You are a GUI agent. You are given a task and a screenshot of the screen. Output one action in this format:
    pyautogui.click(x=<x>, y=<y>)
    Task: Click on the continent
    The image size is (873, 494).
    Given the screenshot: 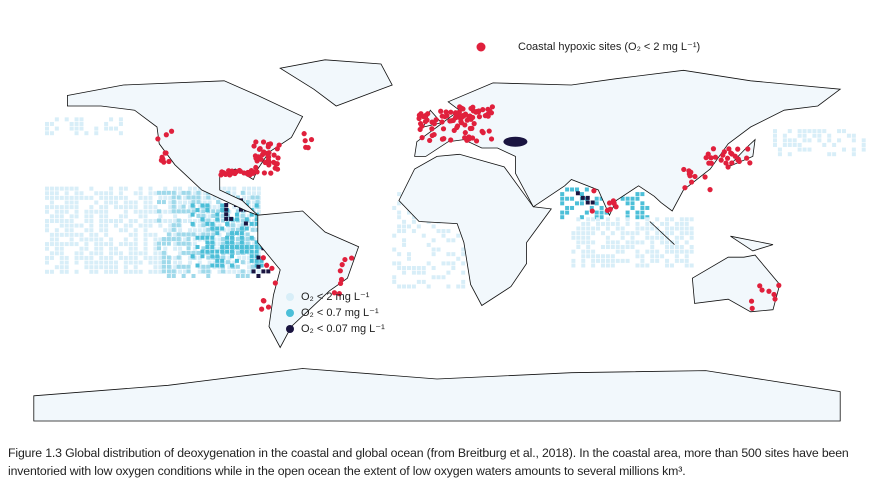 What is the action you would take?
    pyautogui.click(x=185, y=148)
    